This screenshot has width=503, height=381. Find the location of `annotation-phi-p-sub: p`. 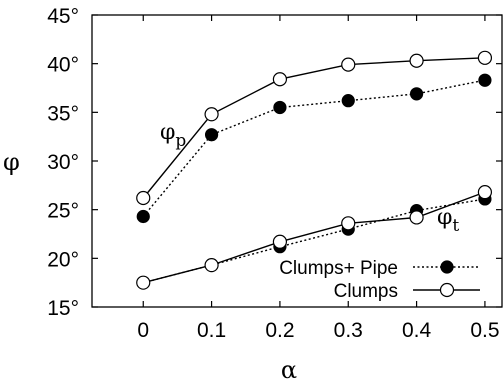

annotation-phi-p-sub: p is located at coordinates (180, 141).